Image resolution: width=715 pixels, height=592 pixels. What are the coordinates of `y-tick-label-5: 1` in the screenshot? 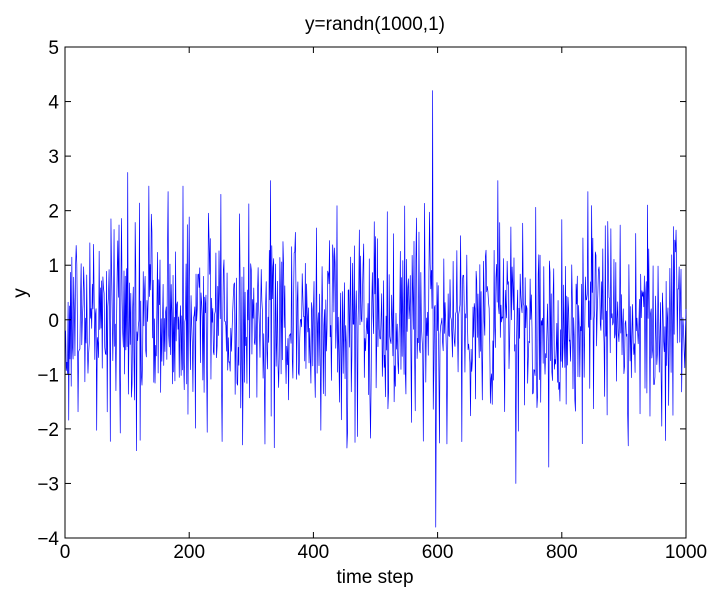 It's located at (53, 266).